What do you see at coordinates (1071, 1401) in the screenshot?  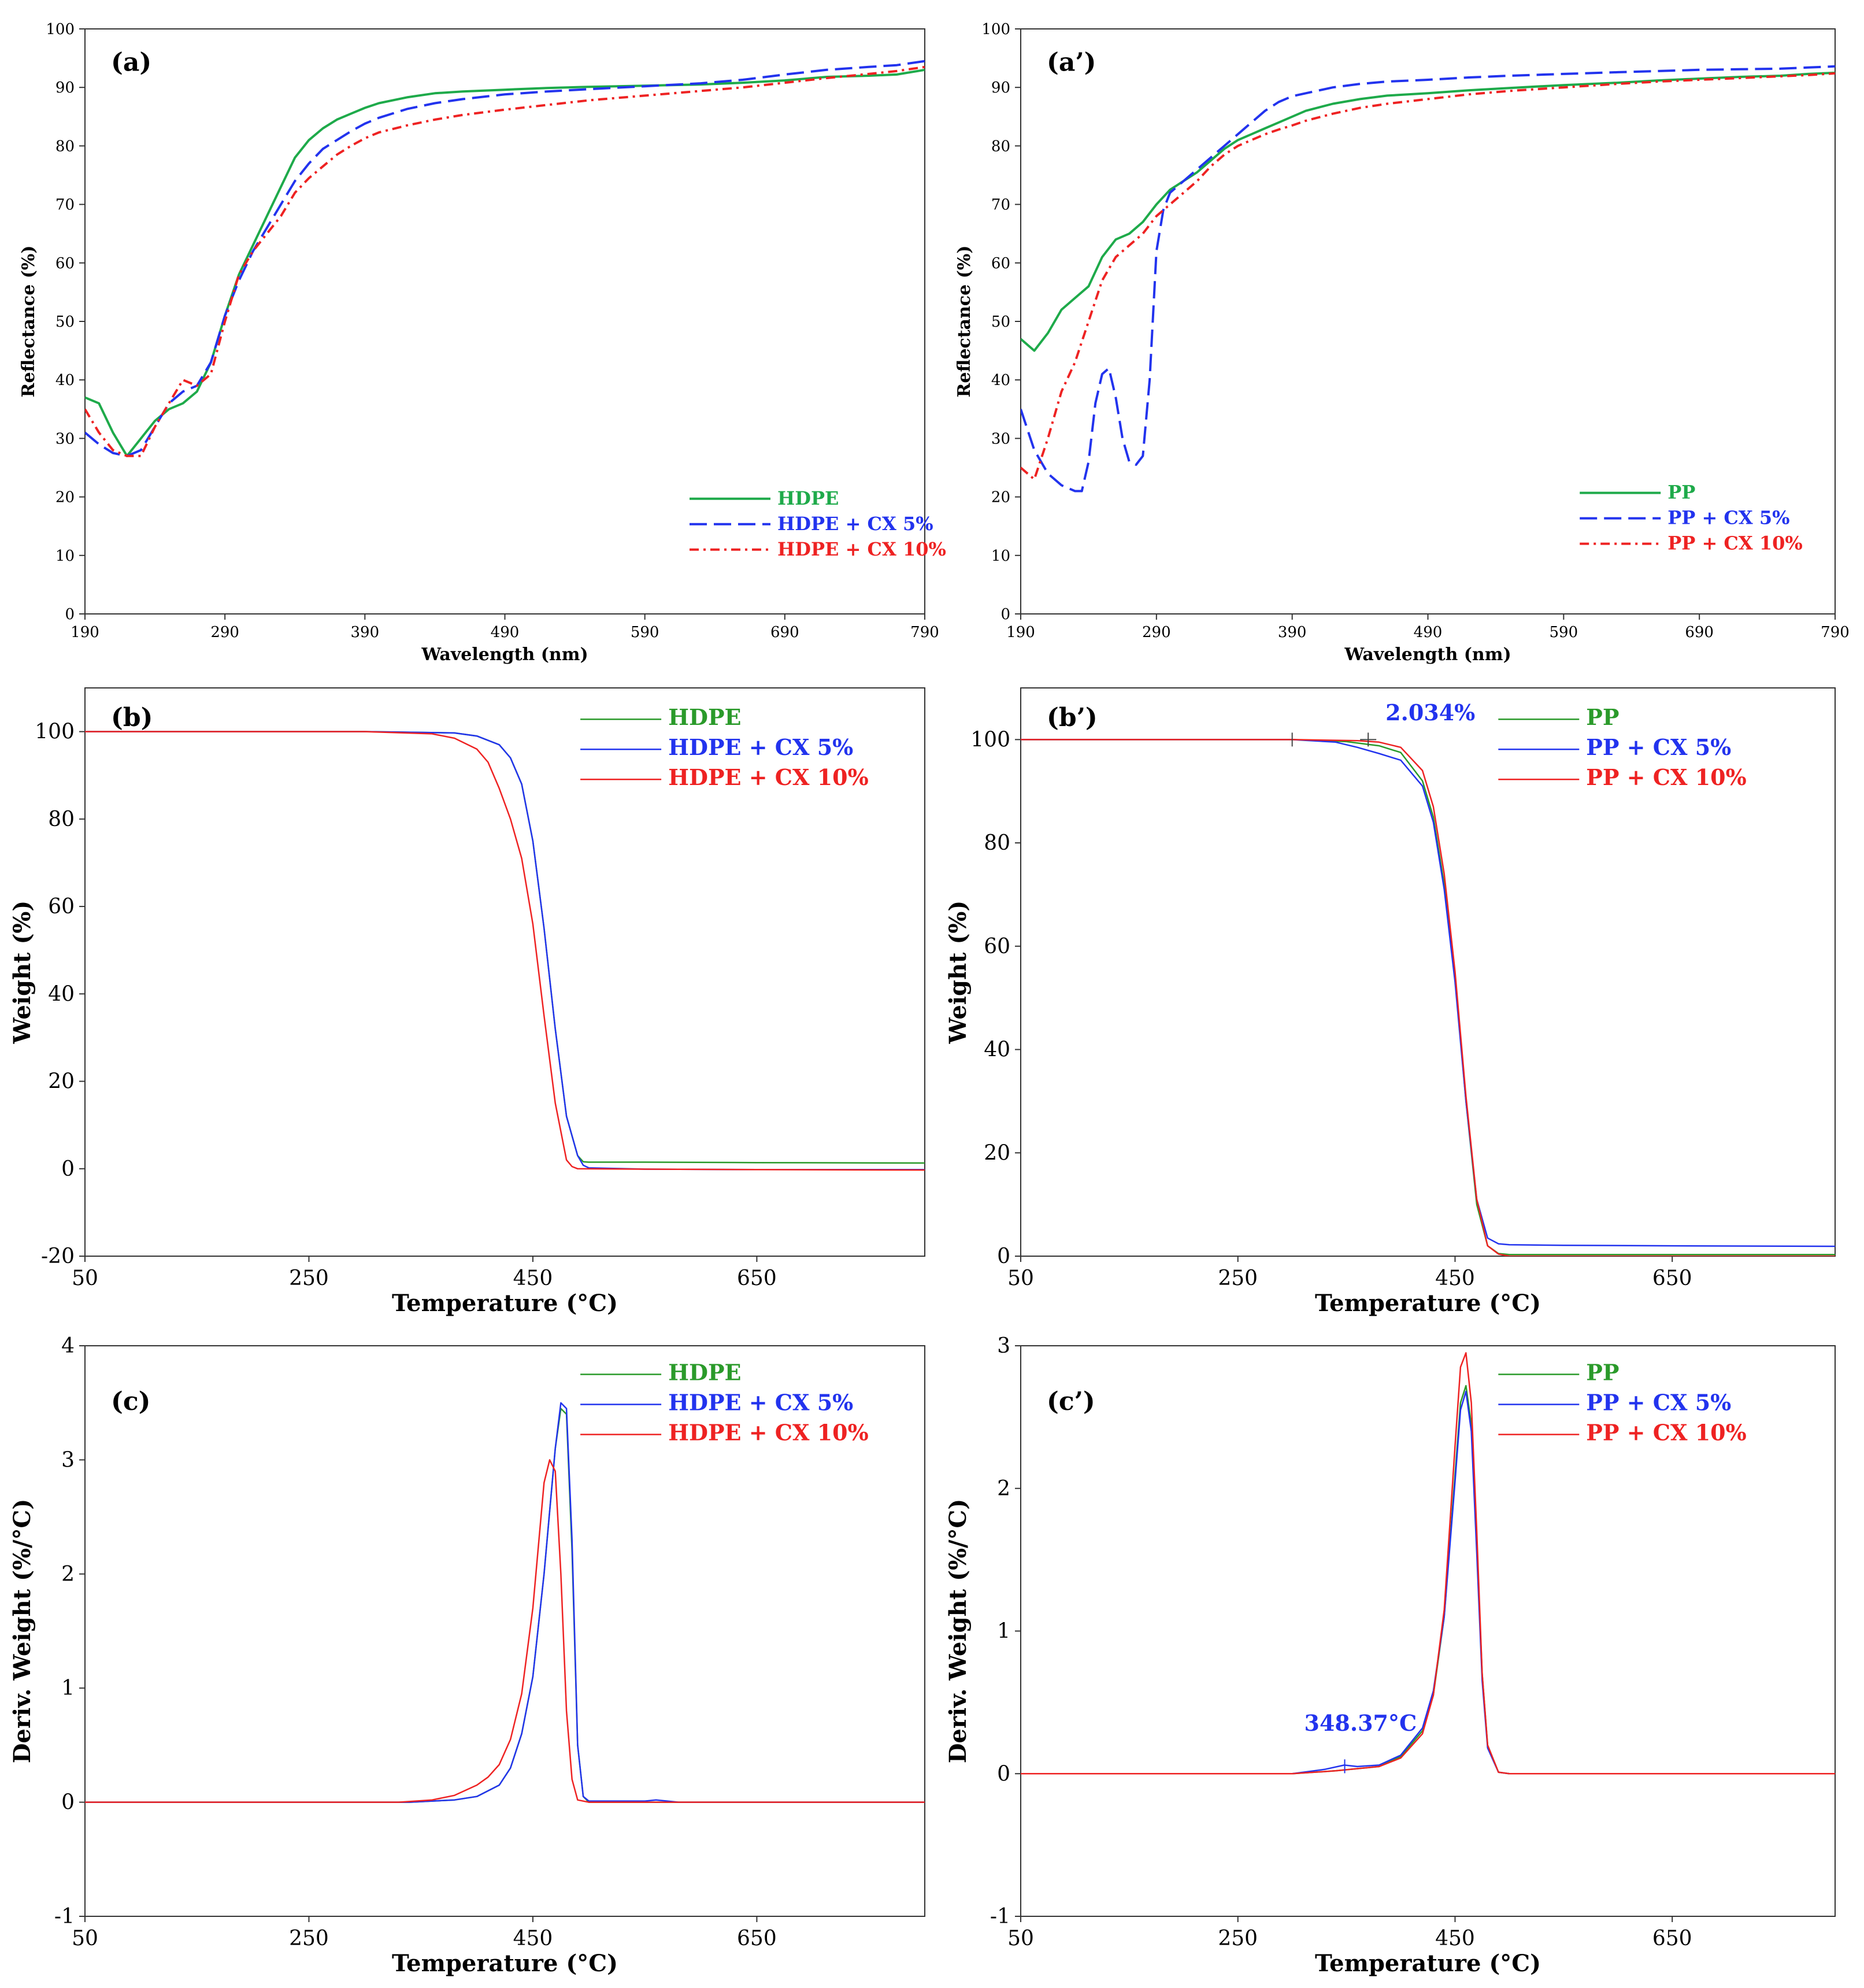 I see `panel-label: (c’)` at bounding box center [1071, 1401].